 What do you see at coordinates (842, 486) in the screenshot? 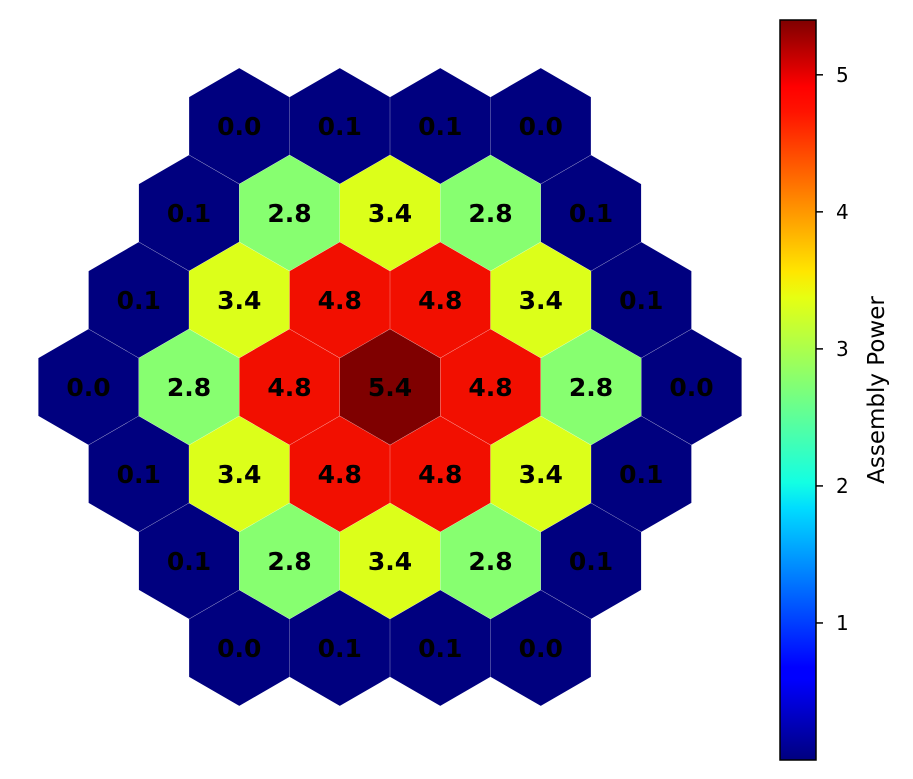
I see `colorbar-tick-label: 2` at bounding box center [842, 486].